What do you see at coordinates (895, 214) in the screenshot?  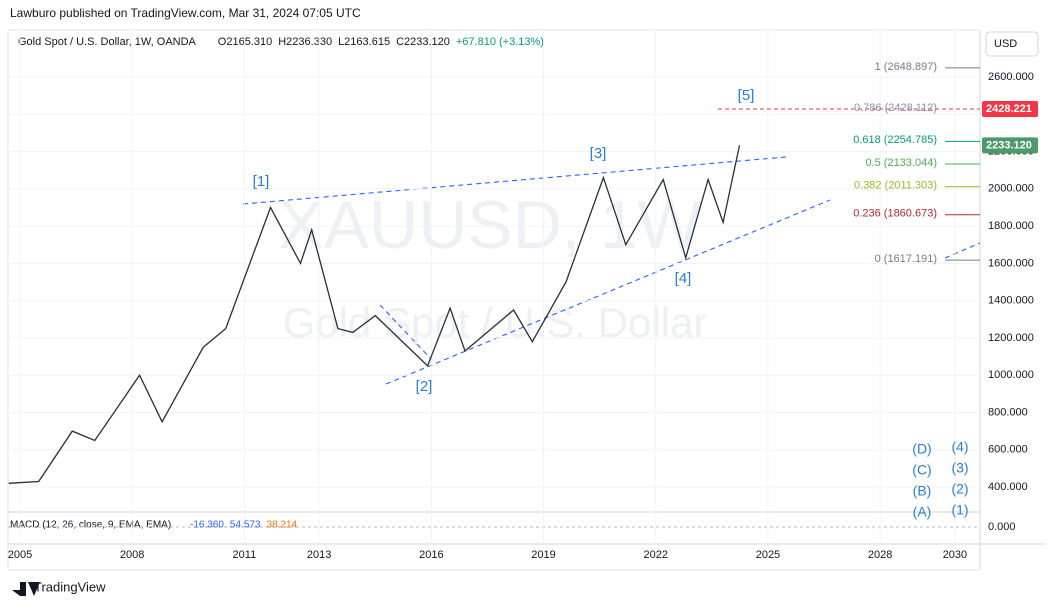 I see `fib-label: 0.236 (1860.673)` at bounding box center [895, 214].